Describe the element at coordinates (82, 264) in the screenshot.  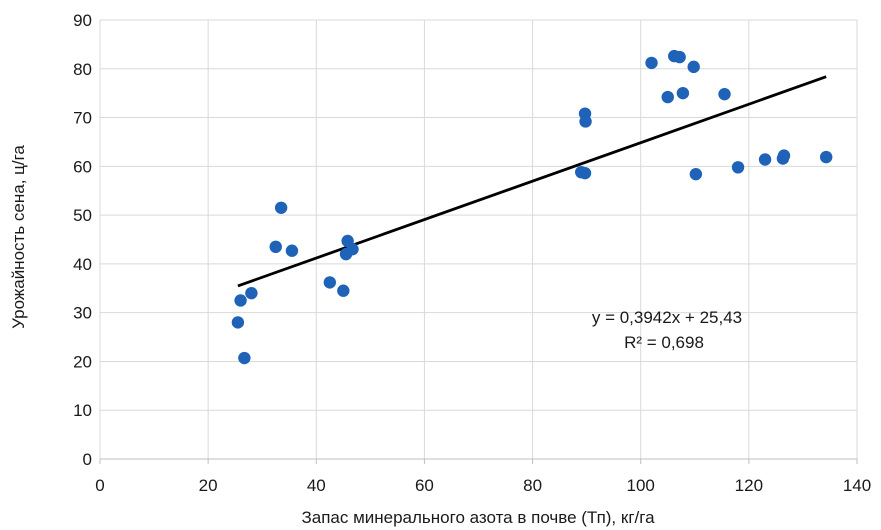
I see `y-tick-label: 40` at that location.